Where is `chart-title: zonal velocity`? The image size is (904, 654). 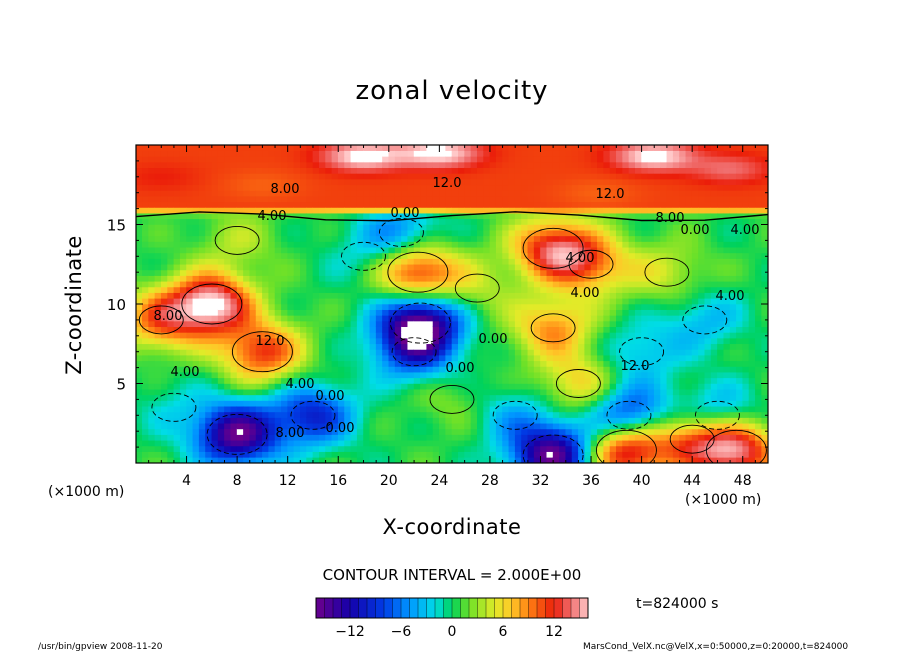 chart-title: zonal velocity is located at coordinates (452, 91).